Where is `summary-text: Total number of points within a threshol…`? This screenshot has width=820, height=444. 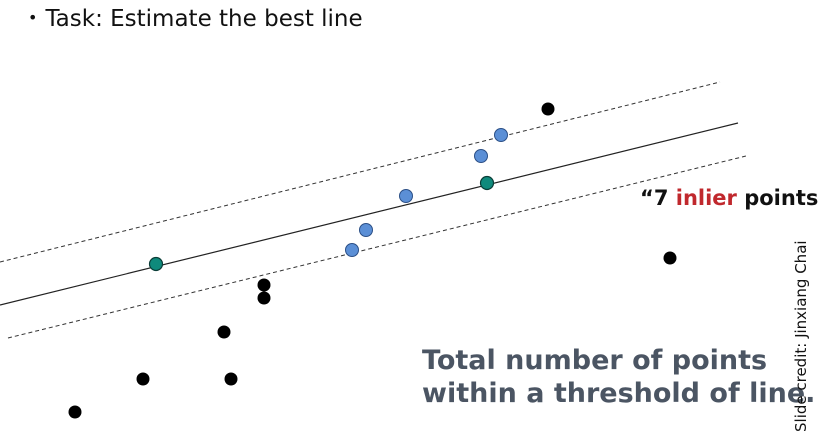 summary-text: Total number of points within a threshol… is located at coordinates (618, 377).